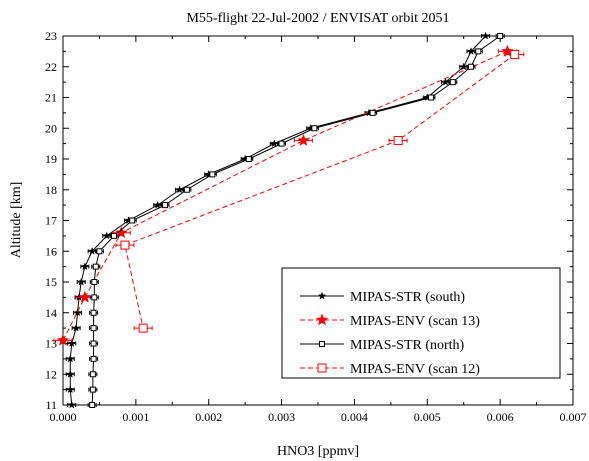 The width and height of the screenshot is (589, 461). What do you see at coordinates (318, 451) in the screenshot?
I see `x-axis-title: HNO3 [ppmv]` at bounding box center [318, 451].